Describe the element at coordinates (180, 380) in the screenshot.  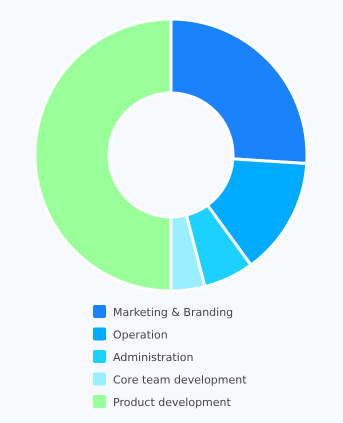
I see `legend-label: Core team development` at that location.